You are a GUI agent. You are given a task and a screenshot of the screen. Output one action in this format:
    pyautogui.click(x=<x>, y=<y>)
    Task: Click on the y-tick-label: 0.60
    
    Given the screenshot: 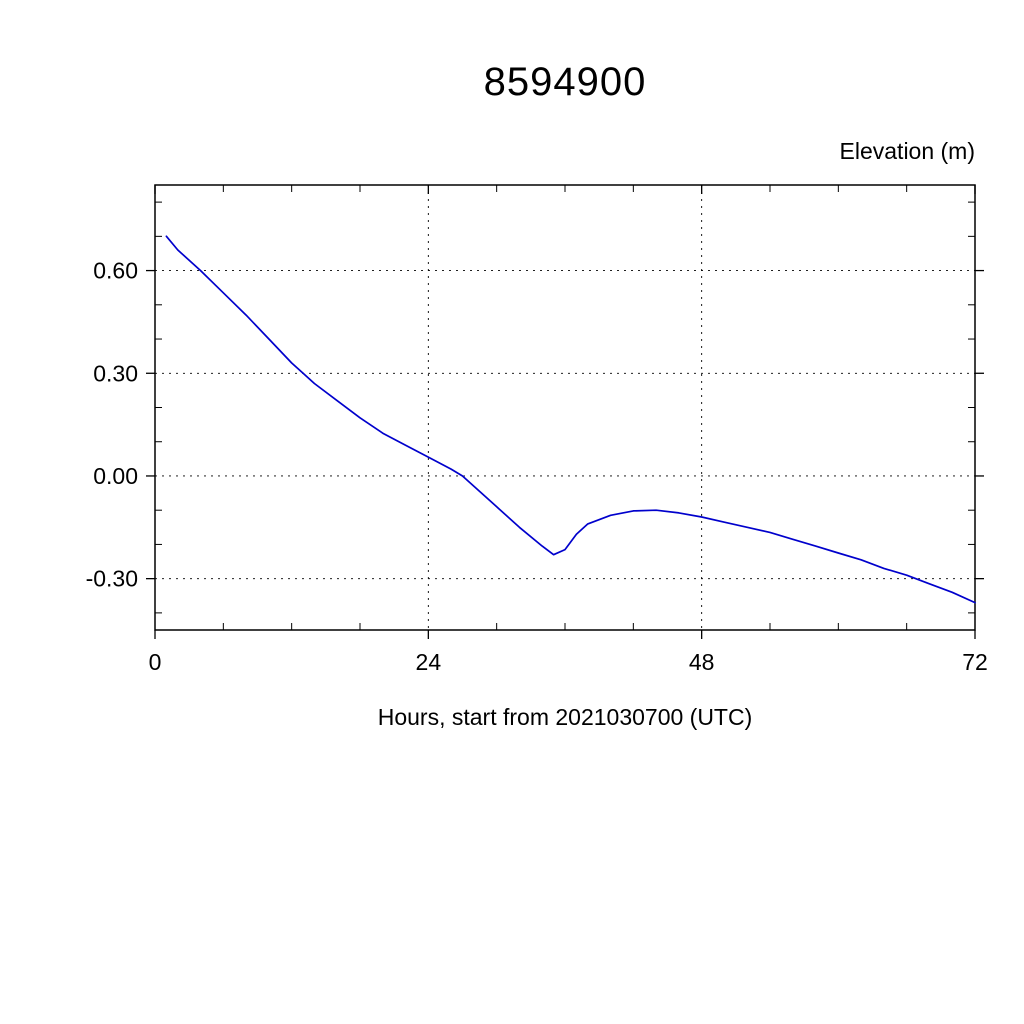 What is the action you would take?
    pyautogui.click(x=115, y=271)
    